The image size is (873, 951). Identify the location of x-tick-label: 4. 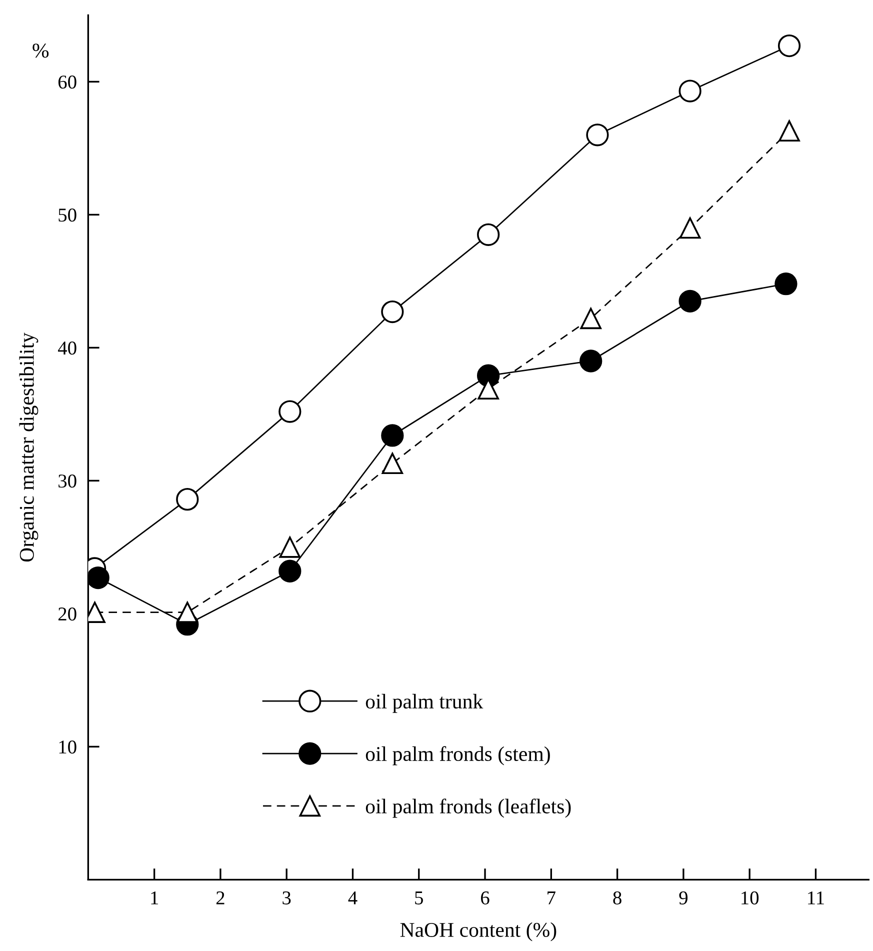
(353, 897).